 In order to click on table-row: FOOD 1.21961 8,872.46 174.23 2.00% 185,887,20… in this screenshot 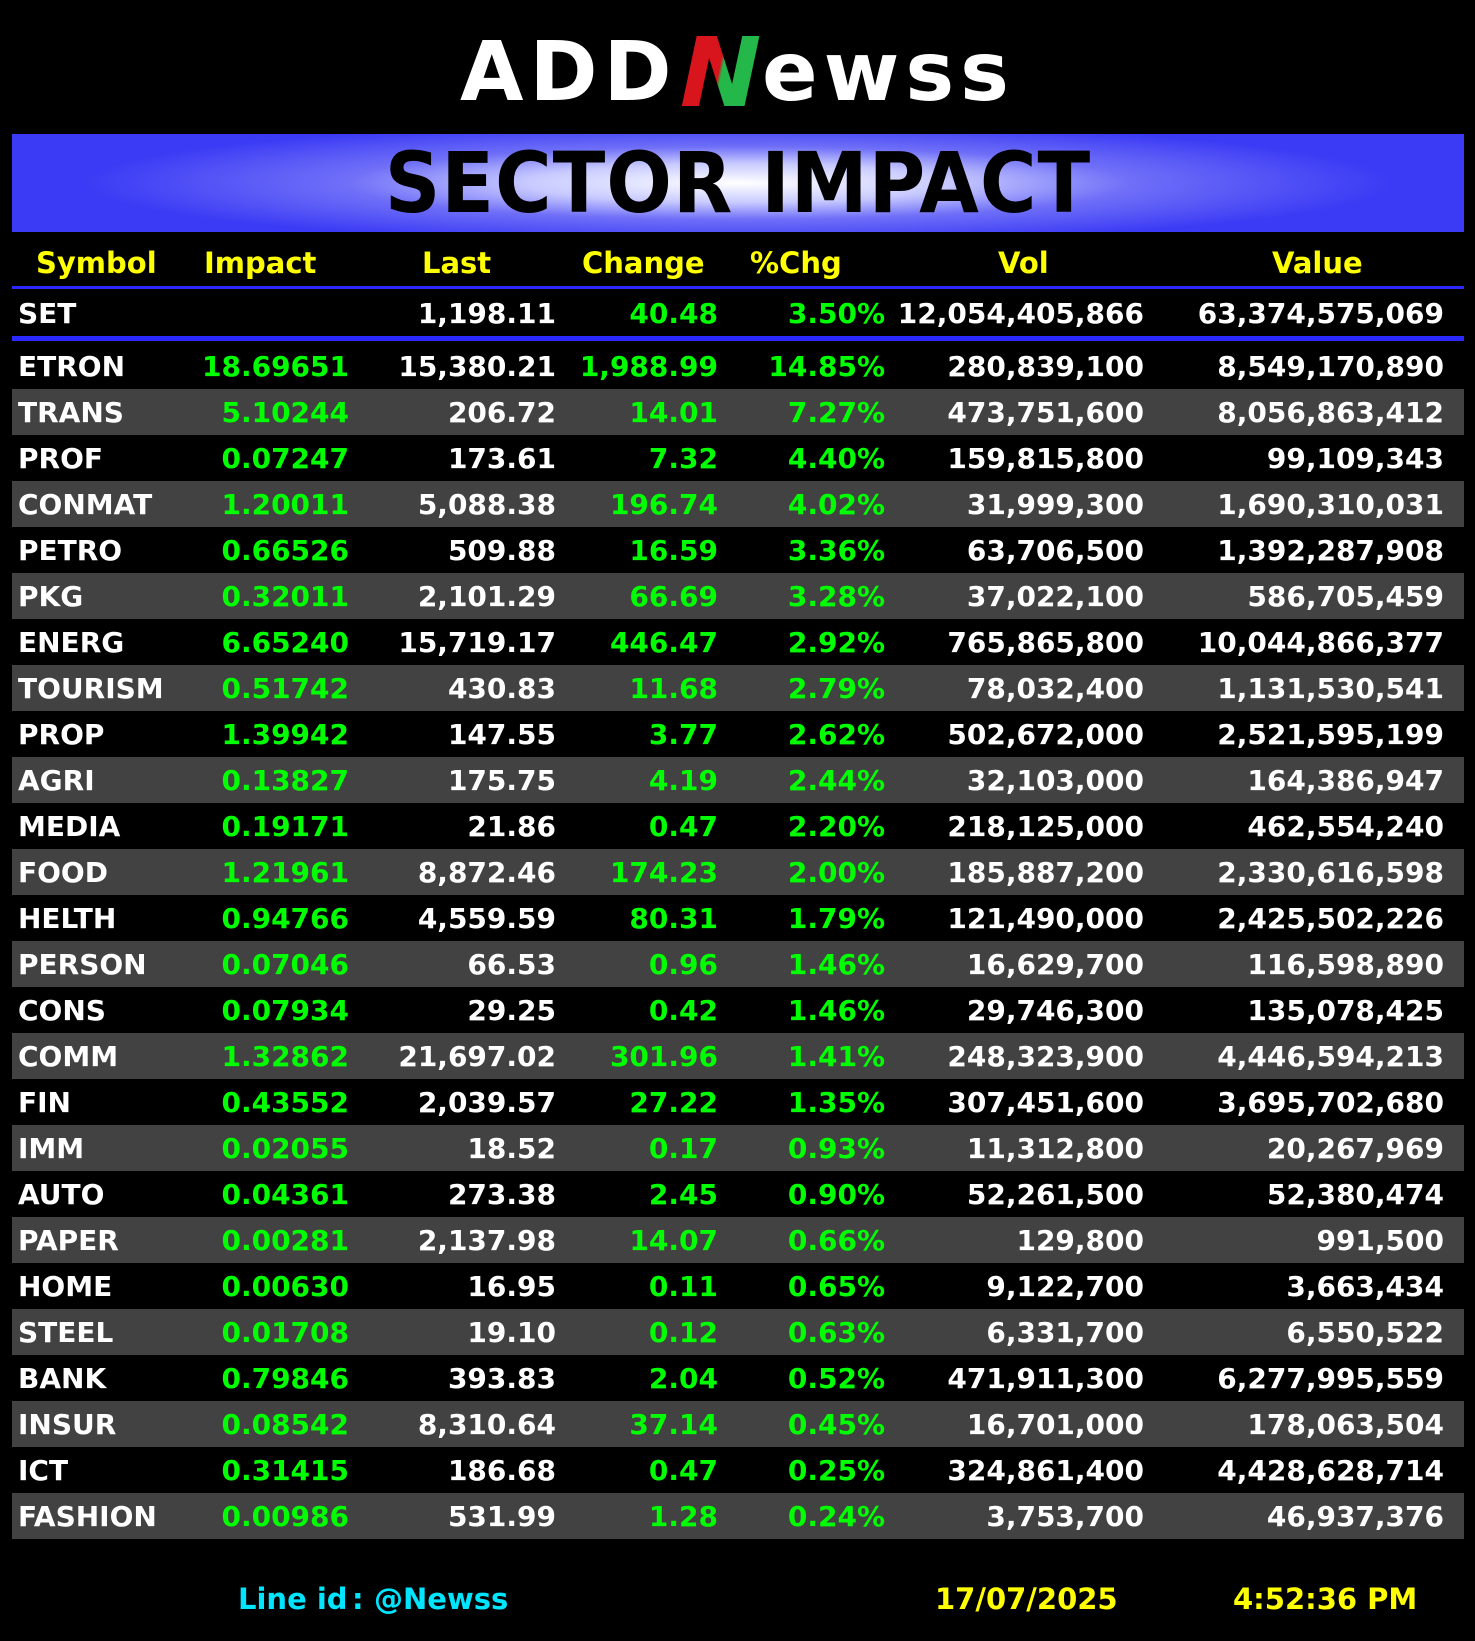, I will do `click(738, 872)`.